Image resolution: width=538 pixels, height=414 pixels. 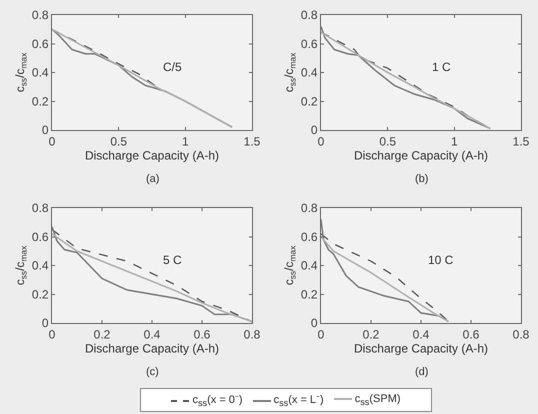 I want to click on text: (a), so click(x=153, y=179).